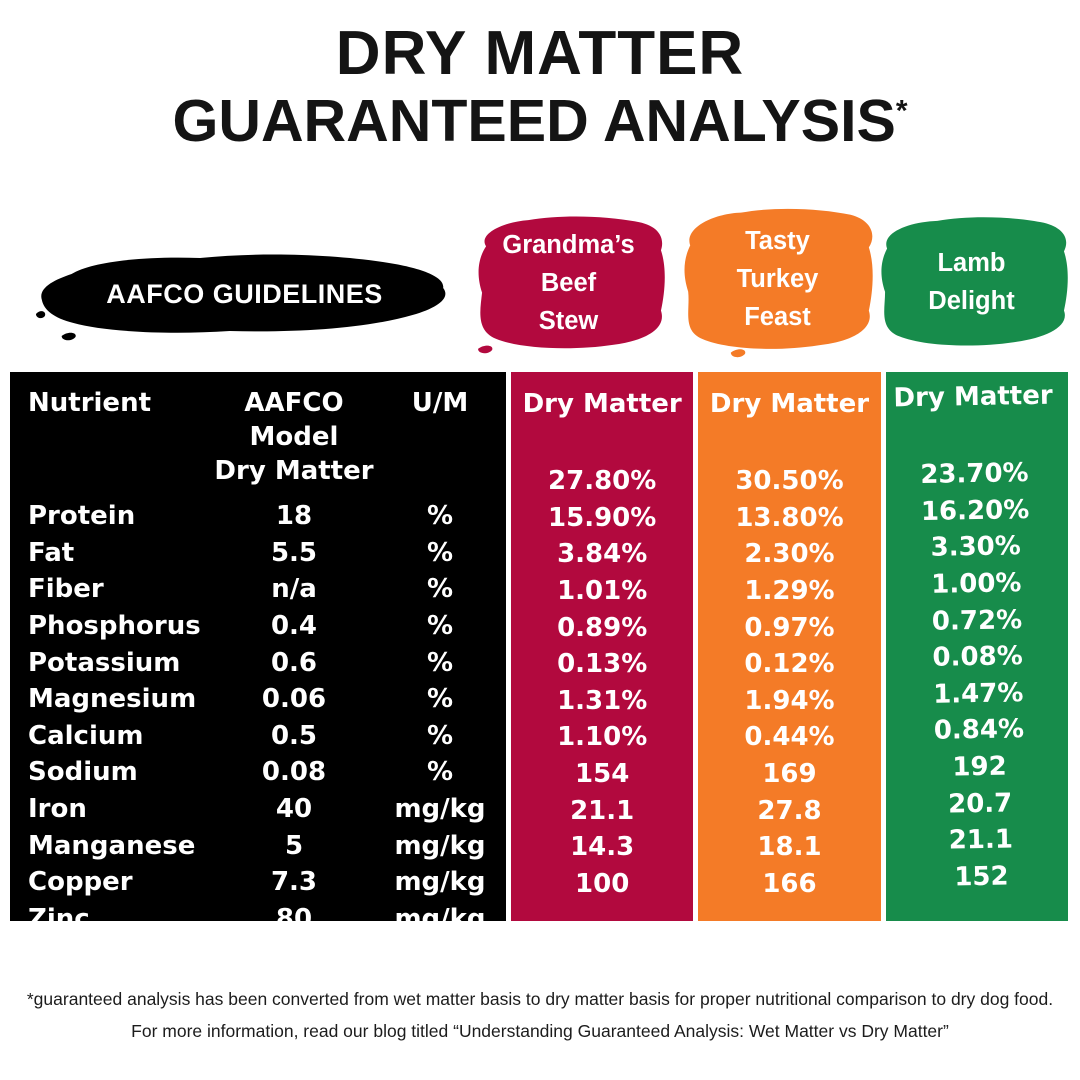  Describe the element at coordinates (294, 772) in the screenshot. I see `cell-aafco: 0.08` at that location.